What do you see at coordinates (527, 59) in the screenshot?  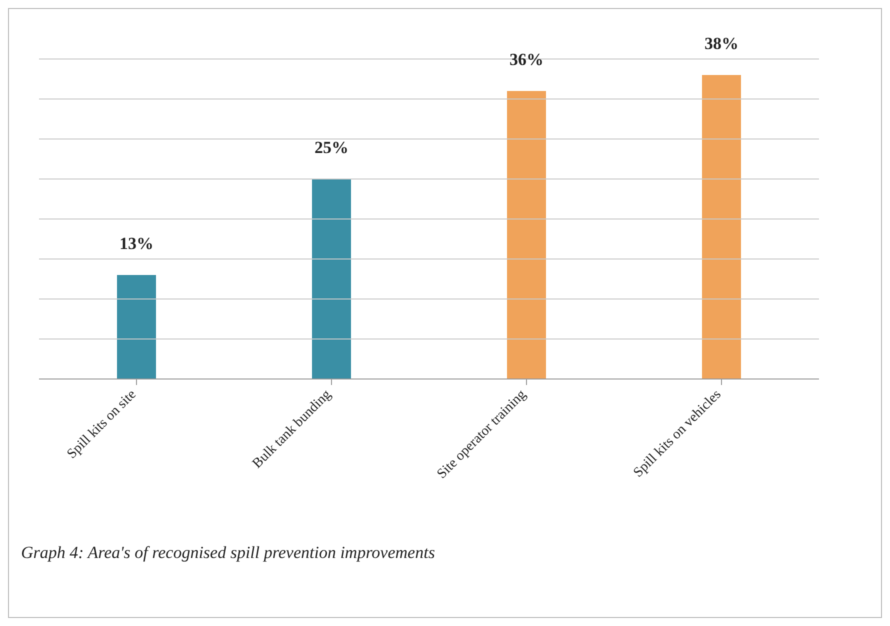 I see `data-label: 36%` at bounding box center [527, 59].